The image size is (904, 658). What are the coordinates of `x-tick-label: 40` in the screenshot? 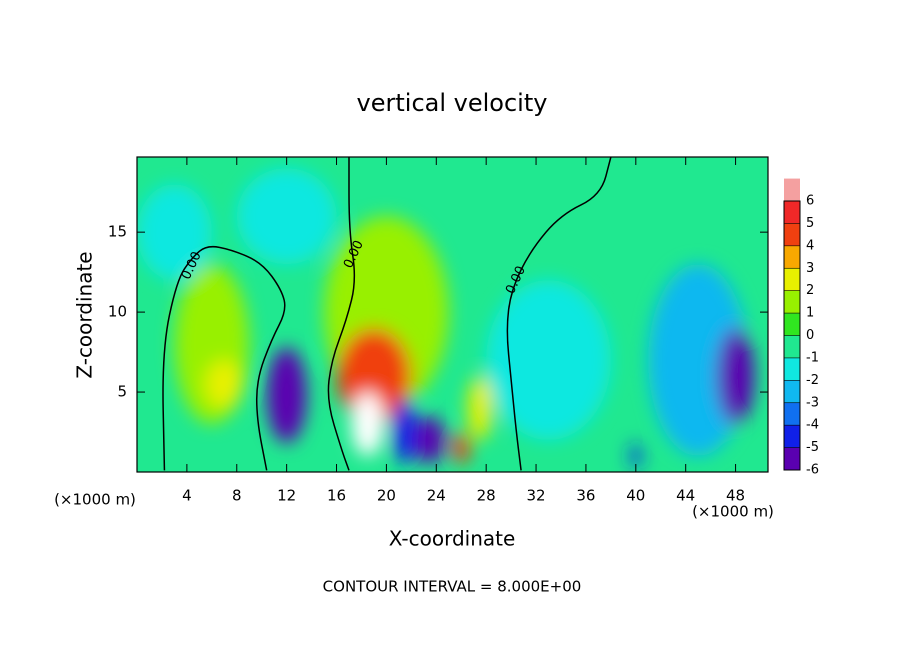 It's located at (635, 496).